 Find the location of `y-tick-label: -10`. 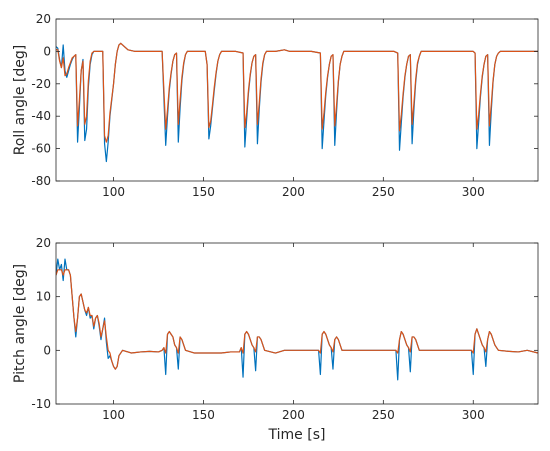

y-tick-label: -10 is located at coordinates (41, 404).